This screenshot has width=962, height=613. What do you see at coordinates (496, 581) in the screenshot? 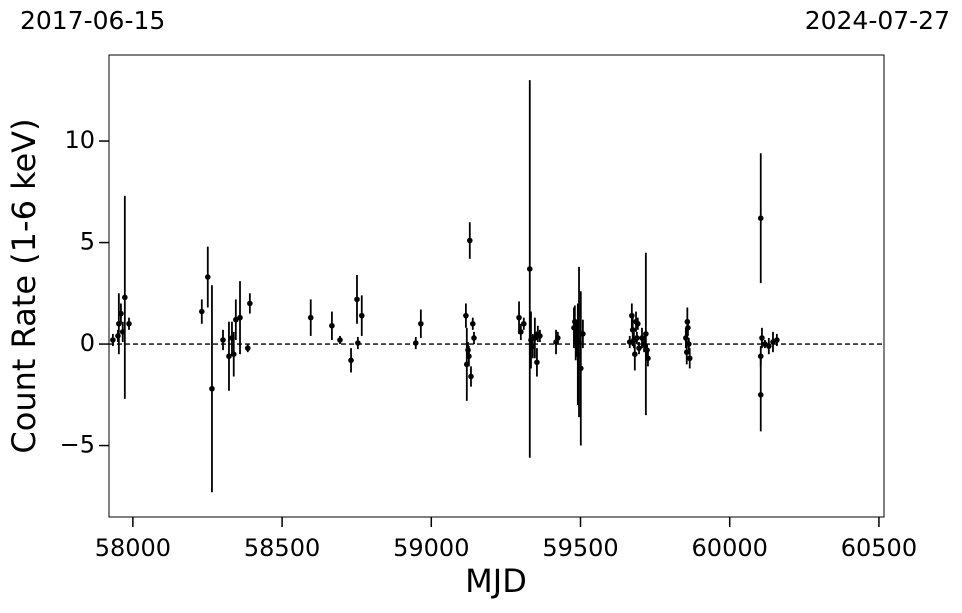
I see `x-axis-label: MJD` at bounding box center [496, 581].